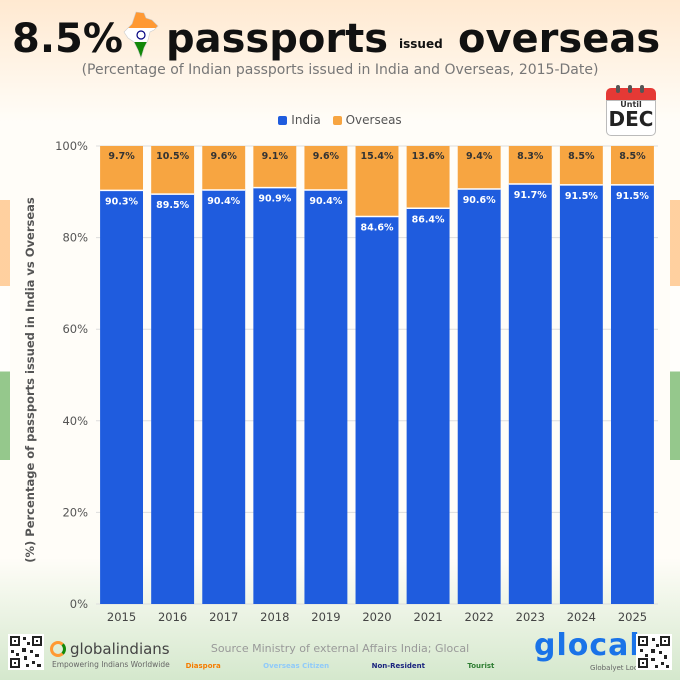 Image resolution: width=680 pixels, height=680 pixels. I want to click on bar-overseas-2017, so click(224, 168).